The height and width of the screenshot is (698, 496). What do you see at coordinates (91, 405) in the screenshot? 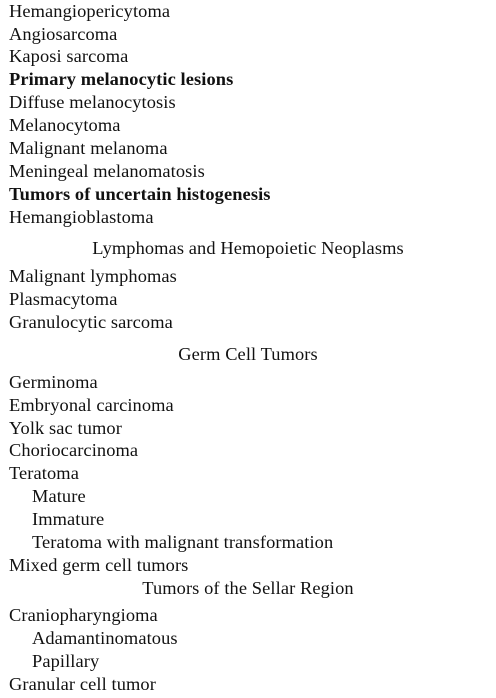
I see `list-item-embryonal-carcinoma: Embryonal carcinoma` at bounding box center [91, 405].